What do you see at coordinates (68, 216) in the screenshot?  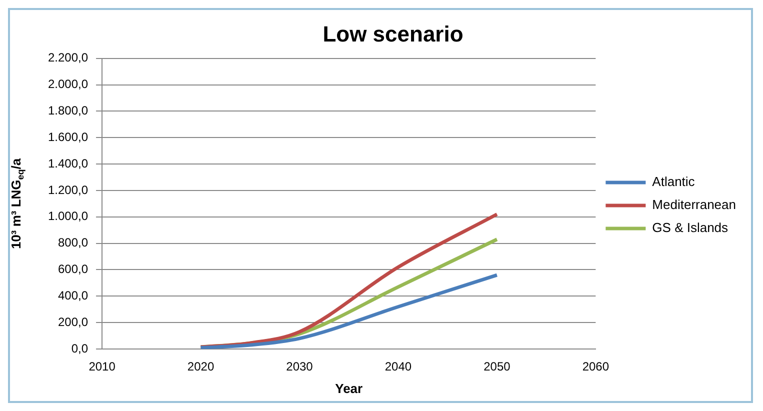 I see `y-tick-label: 1.000,0` at bounding box center [68, 216].